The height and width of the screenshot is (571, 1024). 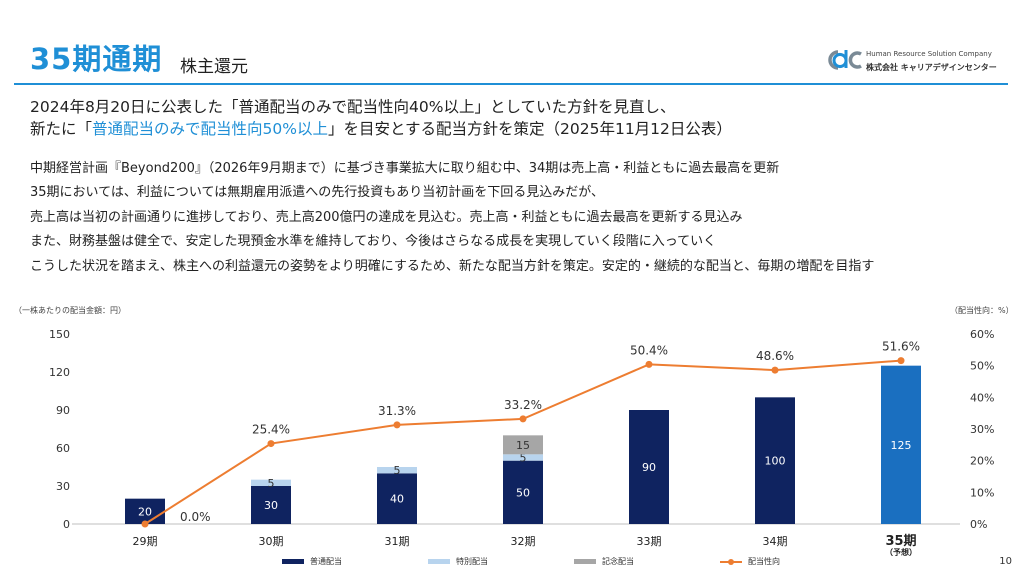 I want to click on left-axis-label: （一株あたりの配当金額：円）, so click(x=70, y=310).